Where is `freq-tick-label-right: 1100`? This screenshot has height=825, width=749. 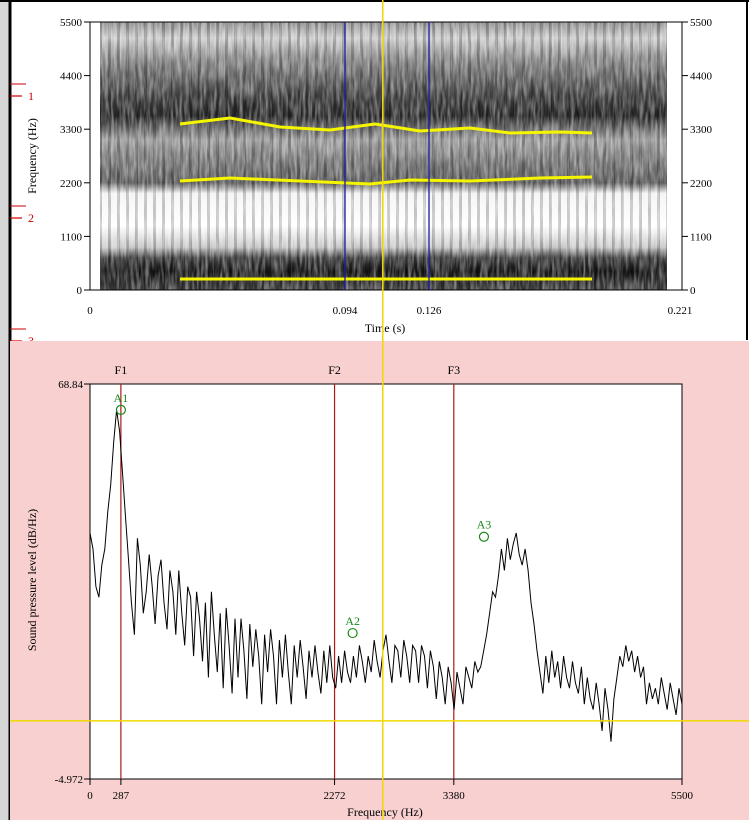 freq-tick-label-right: 1100 is located at coordinates (701, 237).